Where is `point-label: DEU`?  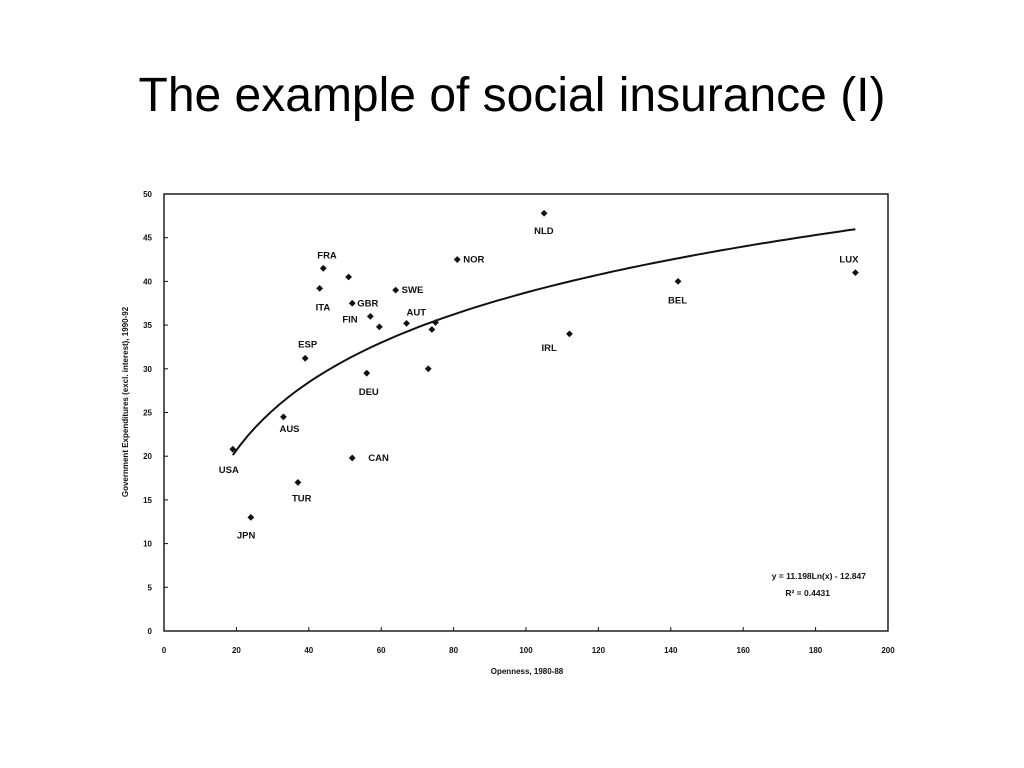
point-label: DEU is located at coordinates (369, 392).